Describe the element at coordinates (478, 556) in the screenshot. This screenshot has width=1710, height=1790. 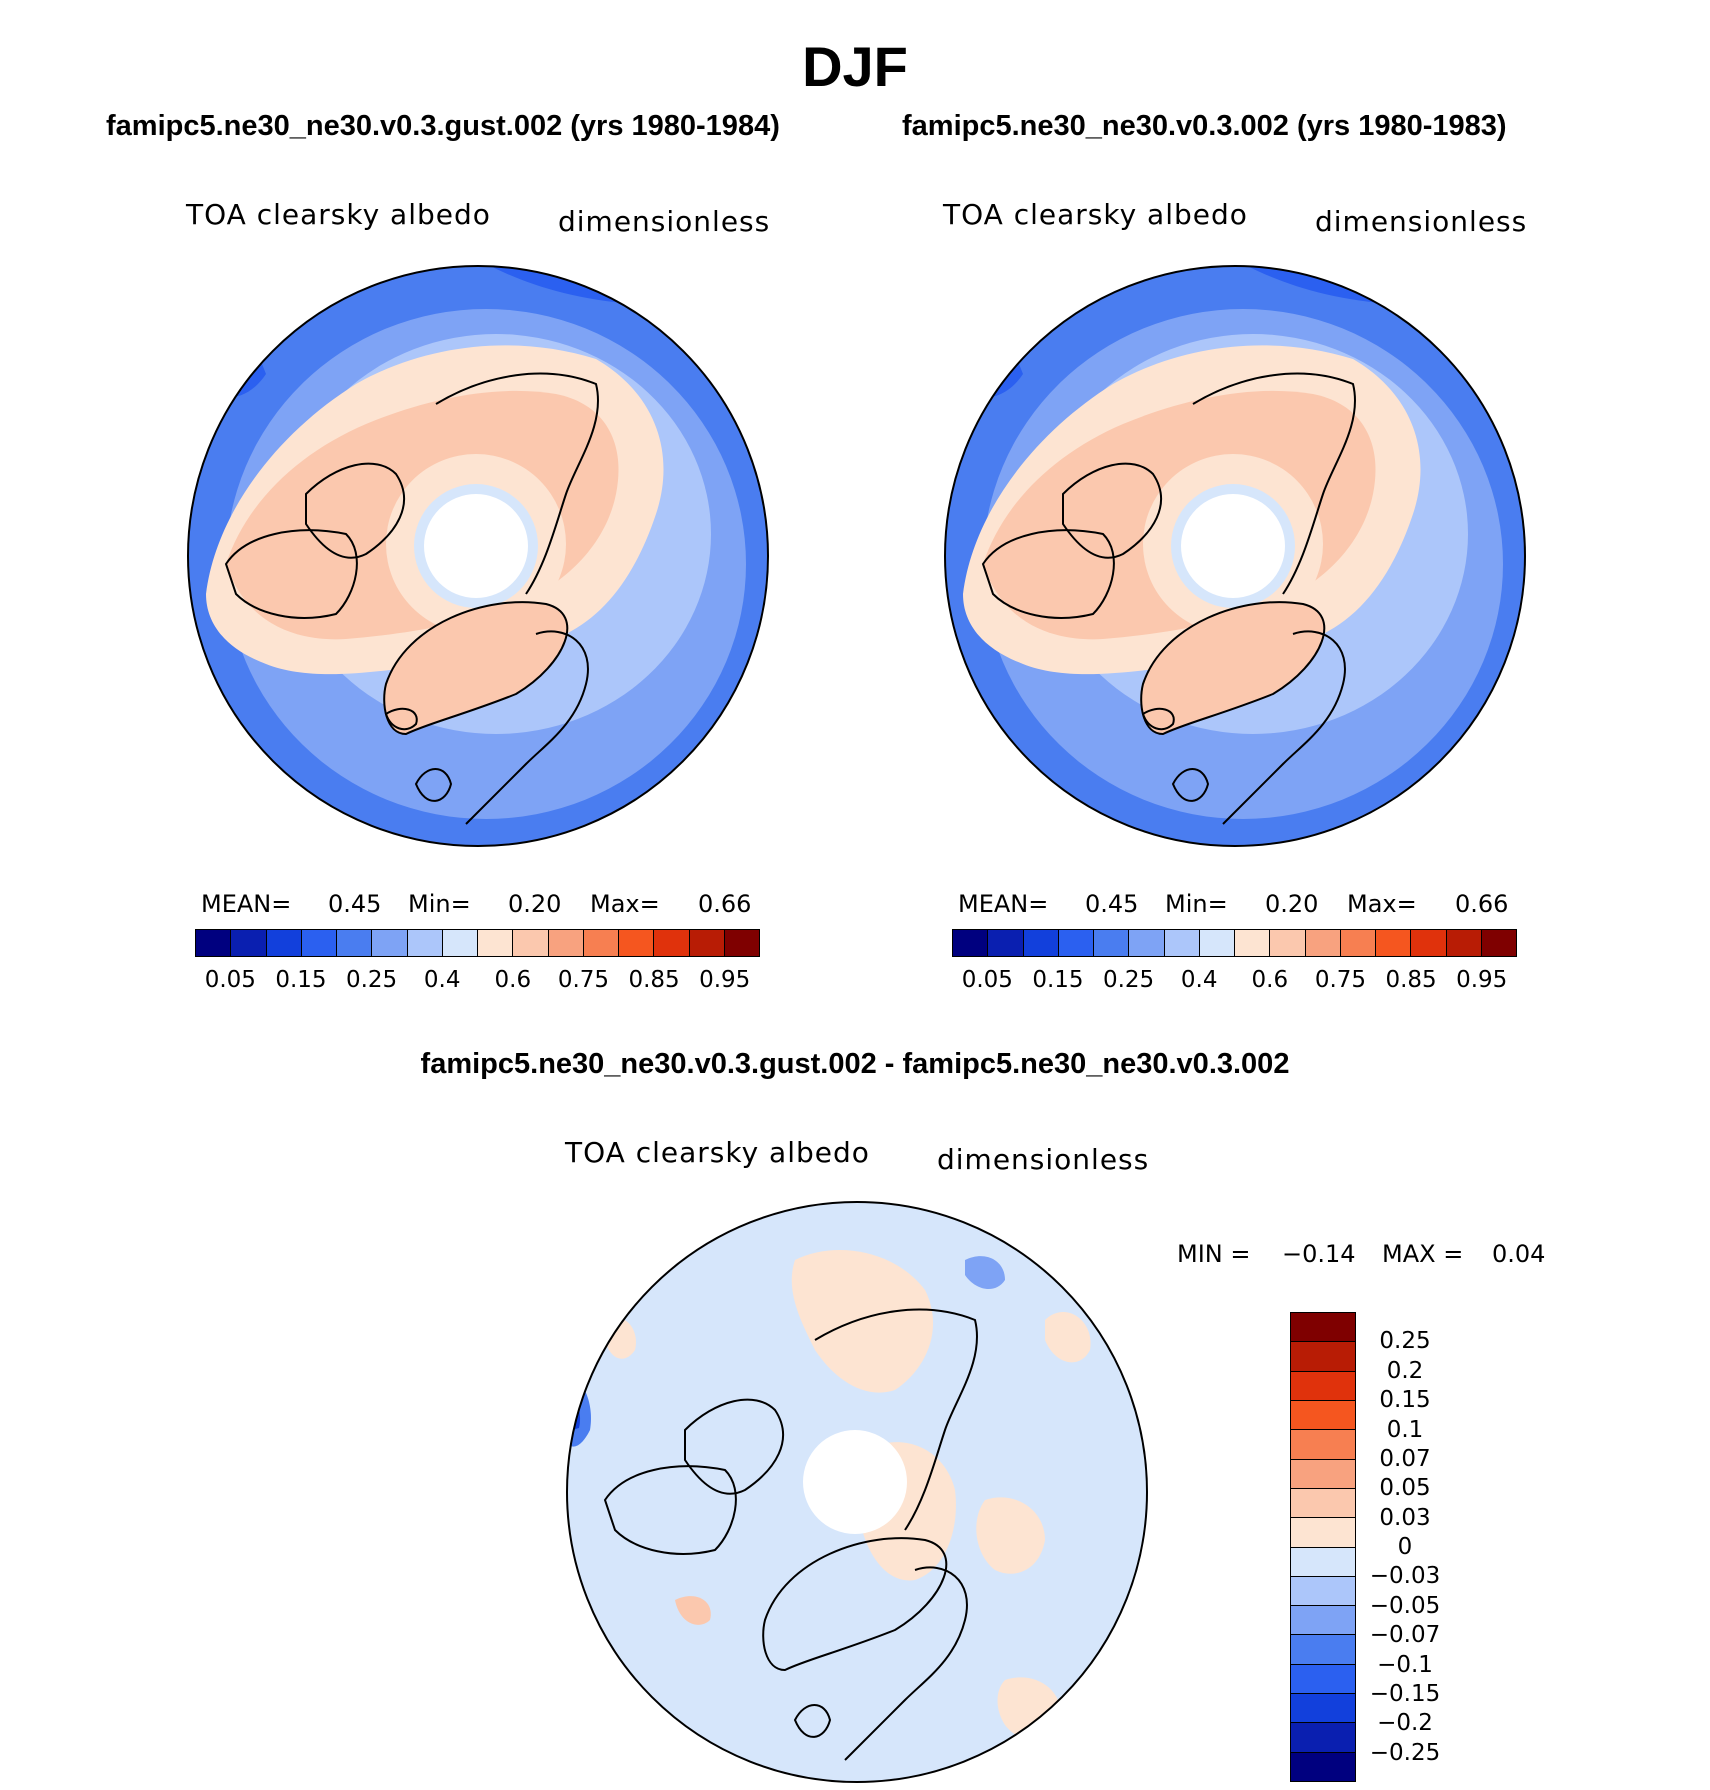
I see `left-polar-map` at that location.